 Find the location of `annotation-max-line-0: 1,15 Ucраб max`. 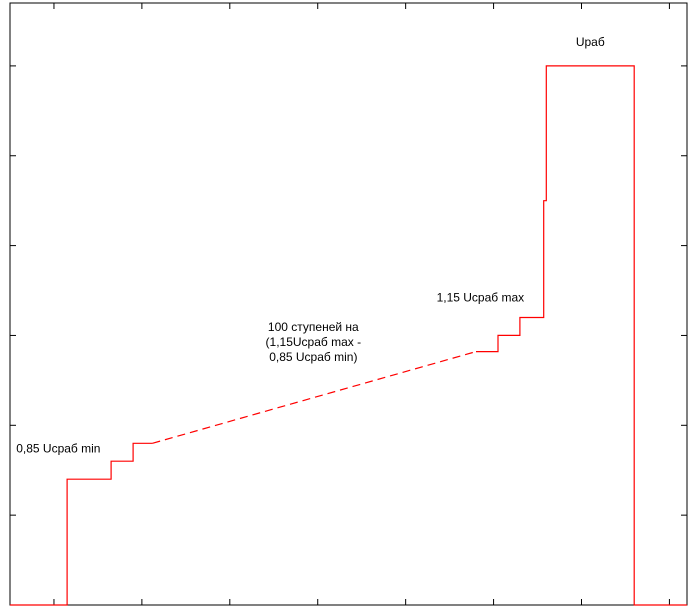

annotation-max-line-0: 1,15 Ucраб max is located at coordinates (481, 297).